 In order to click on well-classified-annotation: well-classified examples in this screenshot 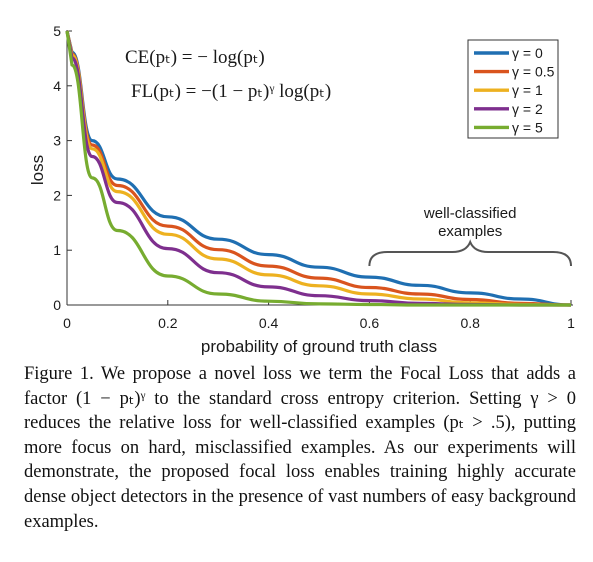, I will do `click(470, 236)`.